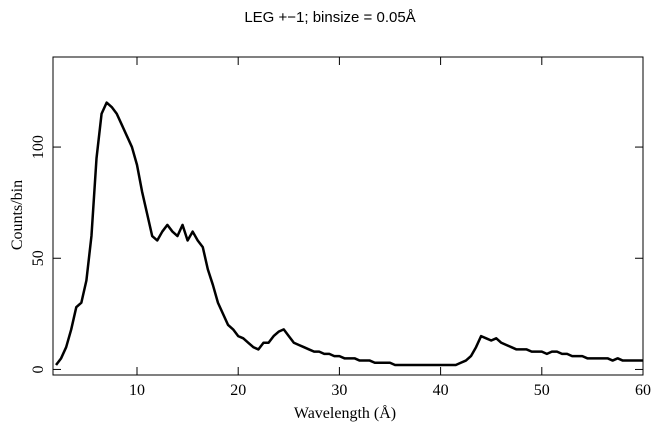 This screenshot has width=661, height=435. Describe the element at coordinates (643, 390) in the screenshot. I see `x-tick-label: 60` at that location.